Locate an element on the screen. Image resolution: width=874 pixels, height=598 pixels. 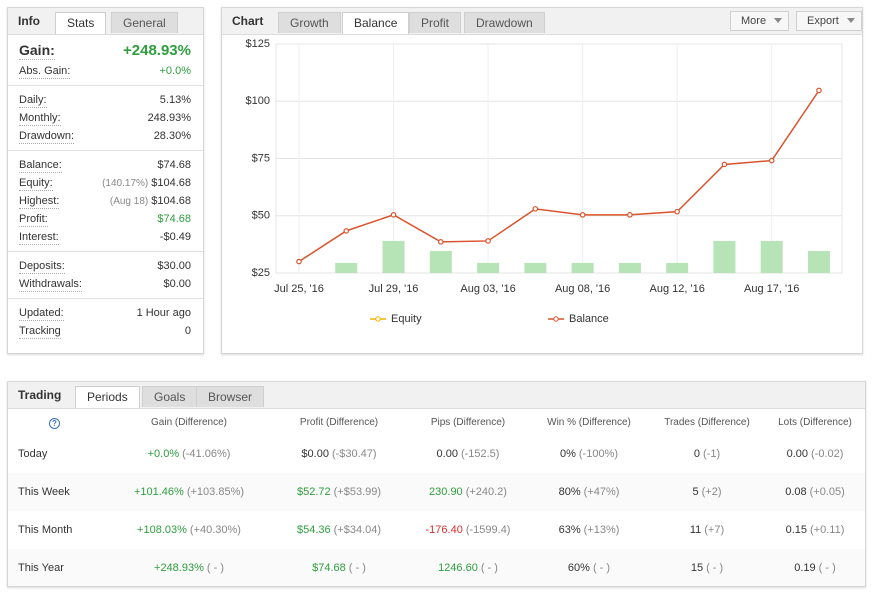
stat-value: 0 is located at coordinates (187, 331).